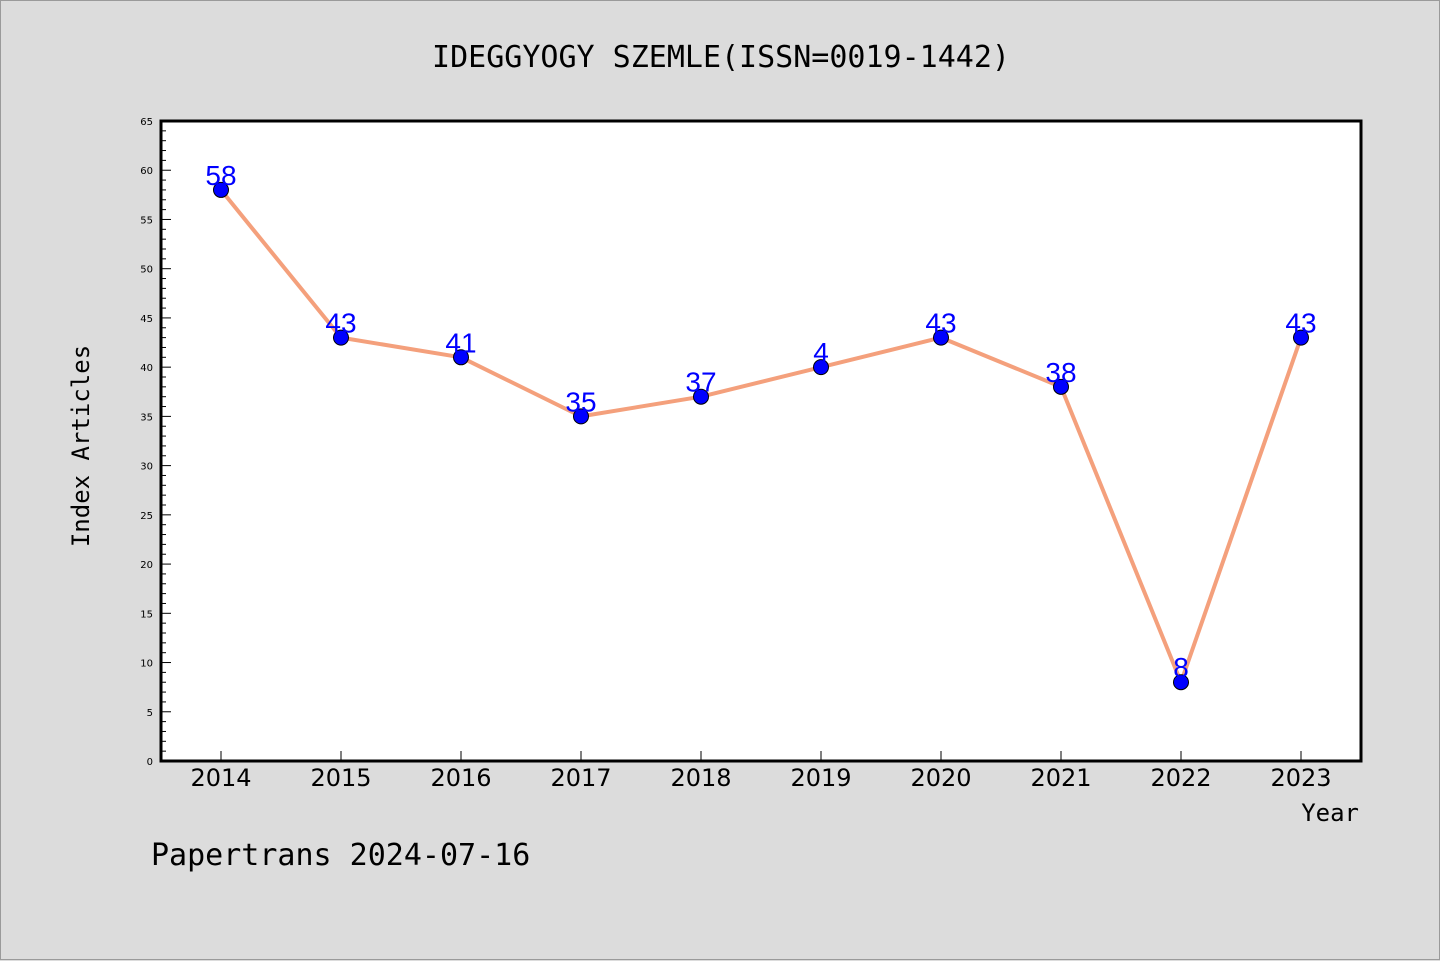 This screenshot has width=1440, height=961. What do you see at coordinates (1180, 778) in the screenshot?
I see `x-tick-label: 2022` at bounding box center [1180, 778].